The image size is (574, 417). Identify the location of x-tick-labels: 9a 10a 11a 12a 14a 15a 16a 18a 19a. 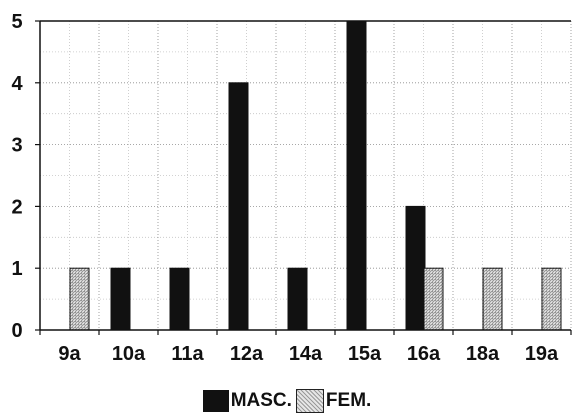
(308, 354).